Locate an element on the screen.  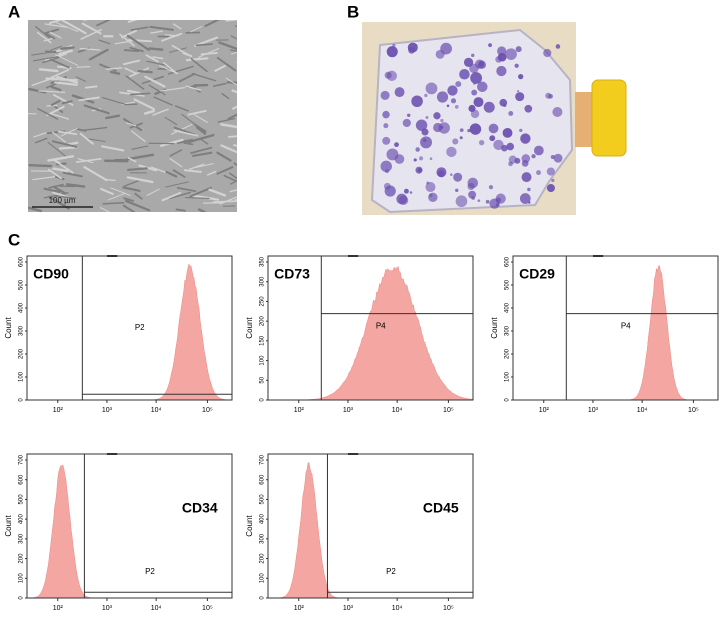
y-tick-label: 350 is located at coordinates (263, 261).